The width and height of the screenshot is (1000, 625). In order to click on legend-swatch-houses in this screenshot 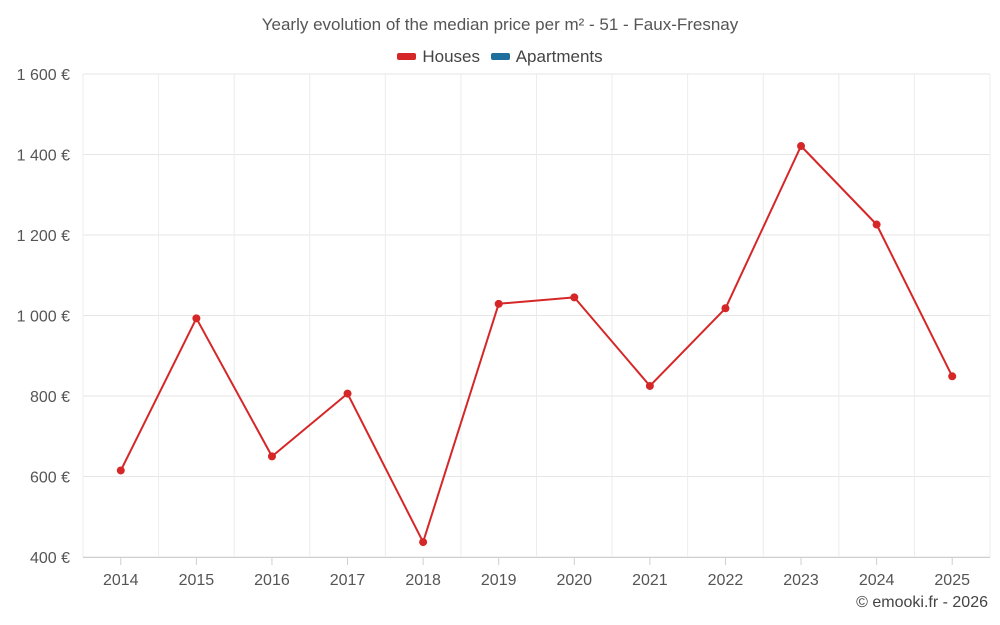, I will do `click(407, 56)`.